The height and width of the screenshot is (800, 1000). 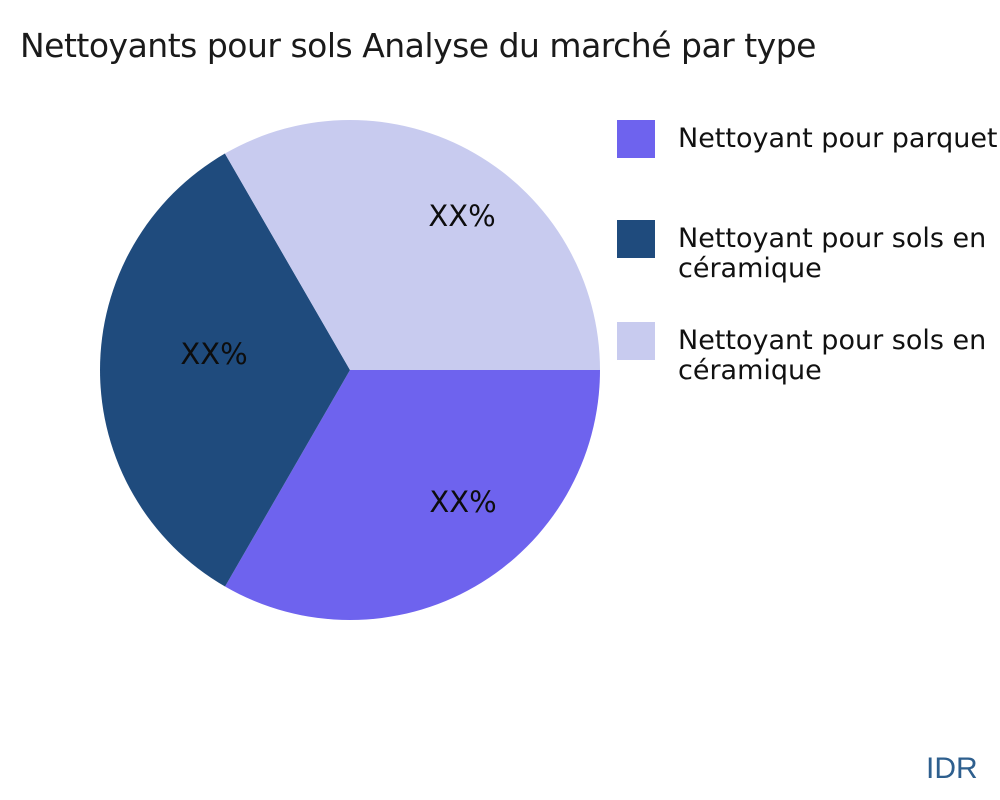 I want to click on legend-label-line: Nettoyant pour parquet, so click(x=838, y=138).